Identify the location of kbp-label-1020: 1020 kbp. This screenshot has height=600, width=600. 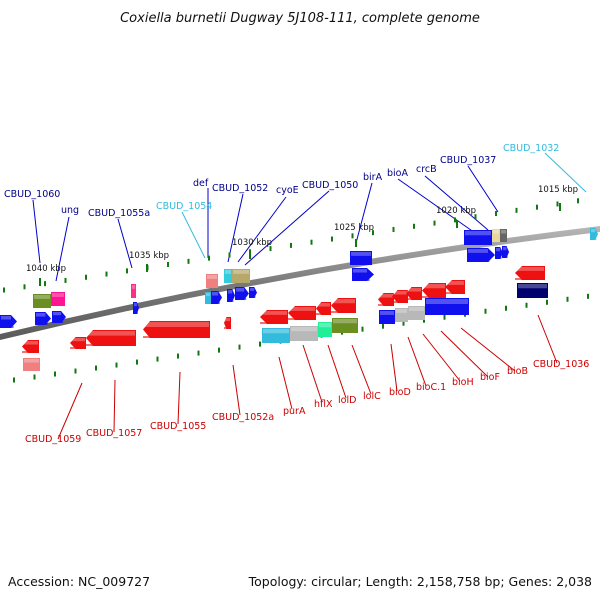
(456, 211).